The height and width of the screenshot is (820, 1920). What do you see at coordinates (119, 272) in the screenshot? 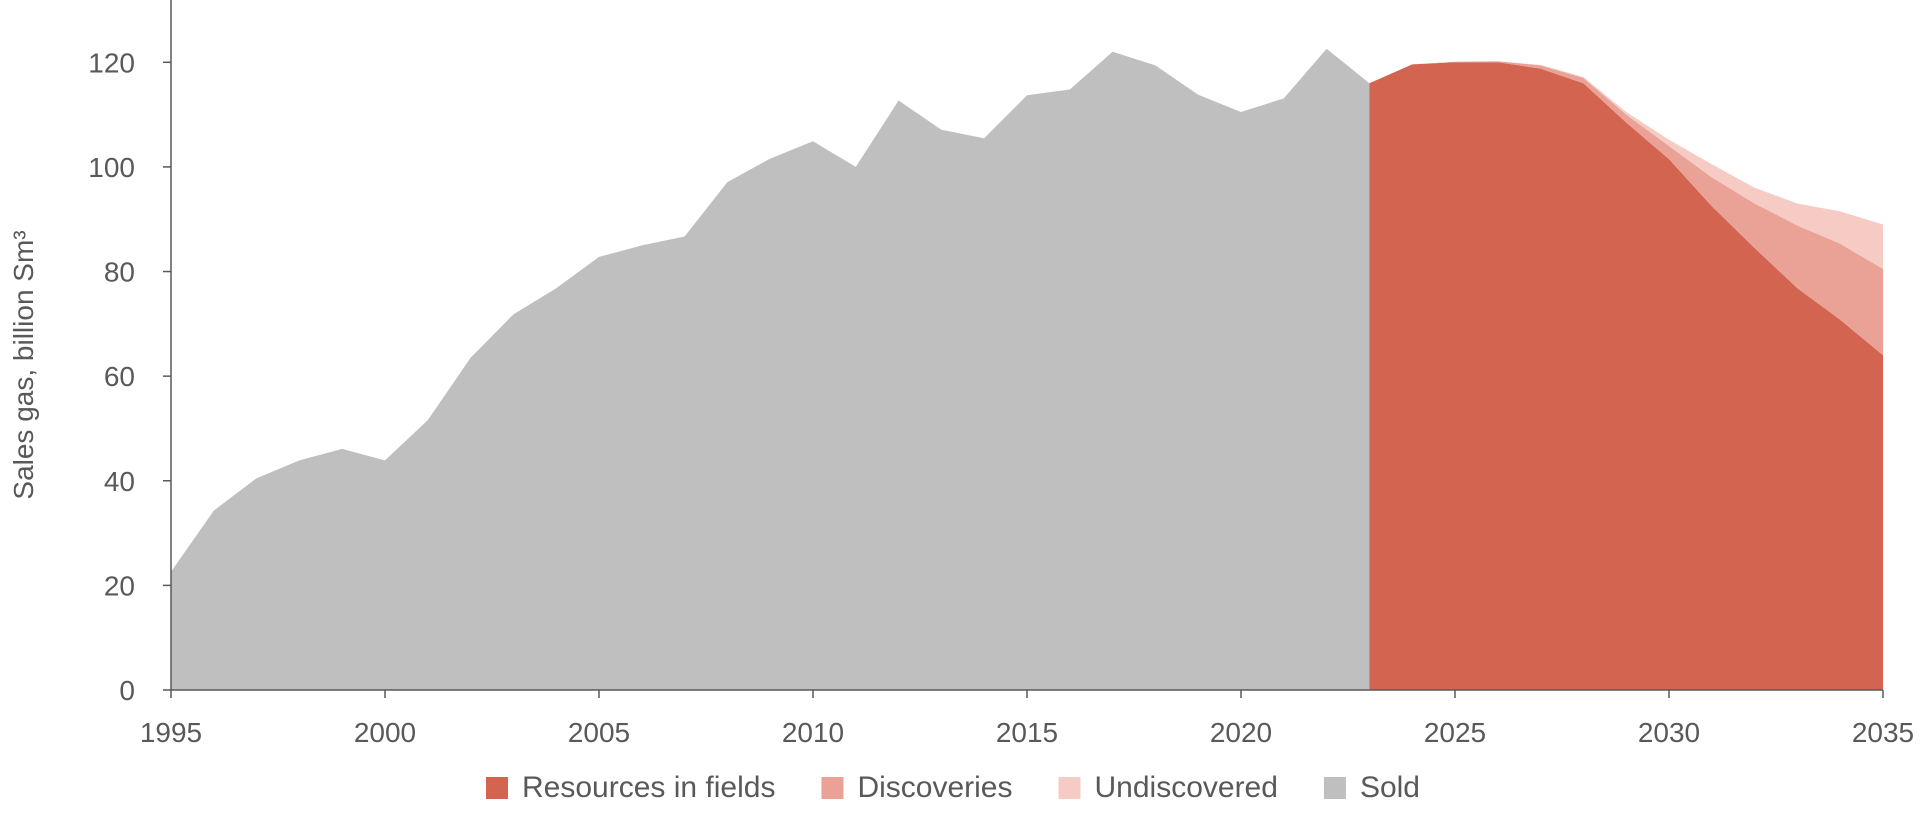
I see `y-tick-label: 80` at bounding box center [119, 272].